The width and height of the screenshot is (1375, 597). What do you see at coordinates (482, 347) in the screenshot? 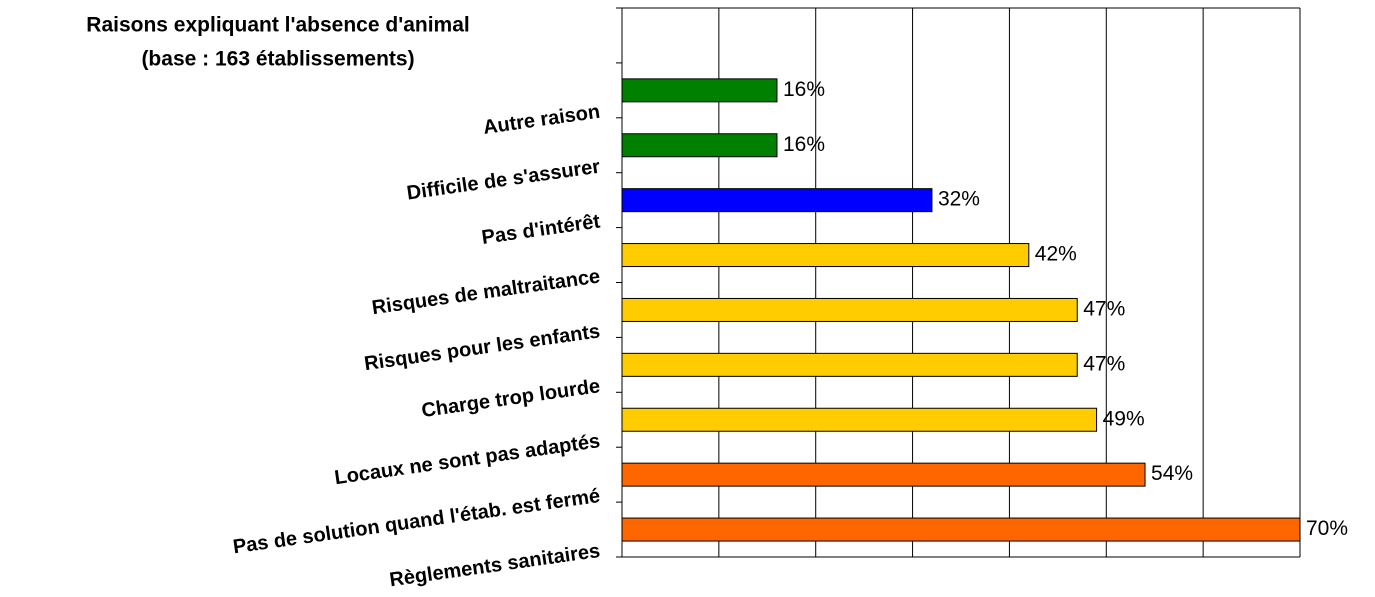
I see `y-tick-label: Risques pour les enfants` at bounding box center [482, 347].